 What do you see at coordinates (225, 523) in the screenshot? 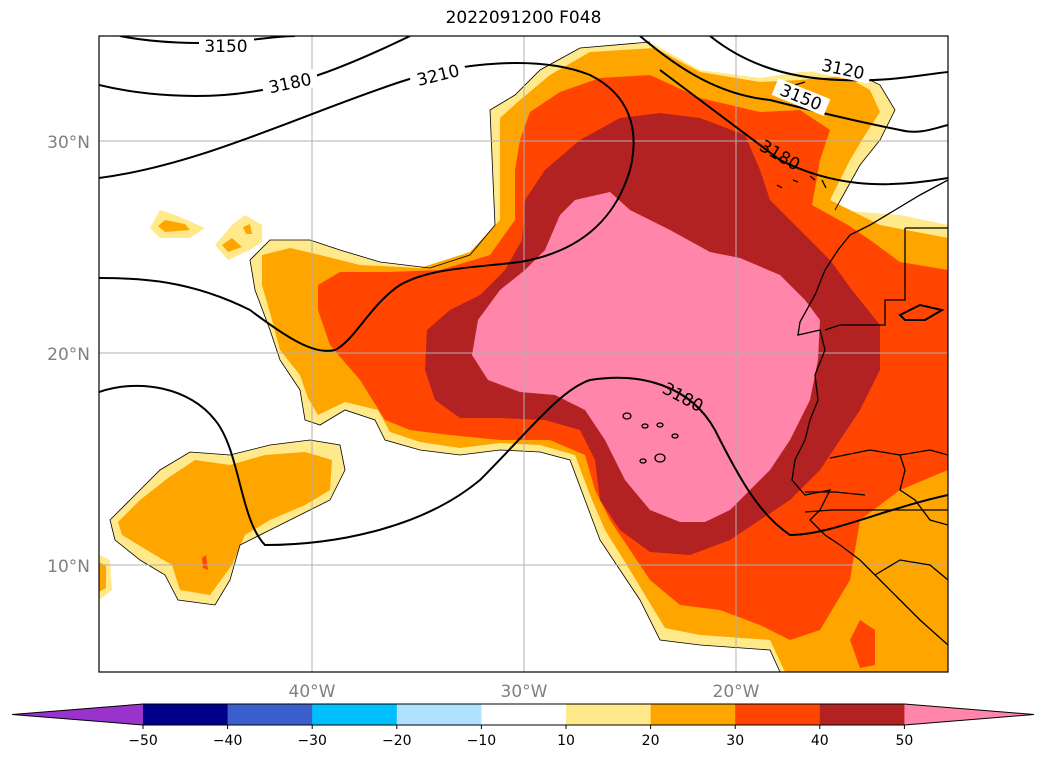
I see `anomaly-west-inner` at bounding box center [225, 523].